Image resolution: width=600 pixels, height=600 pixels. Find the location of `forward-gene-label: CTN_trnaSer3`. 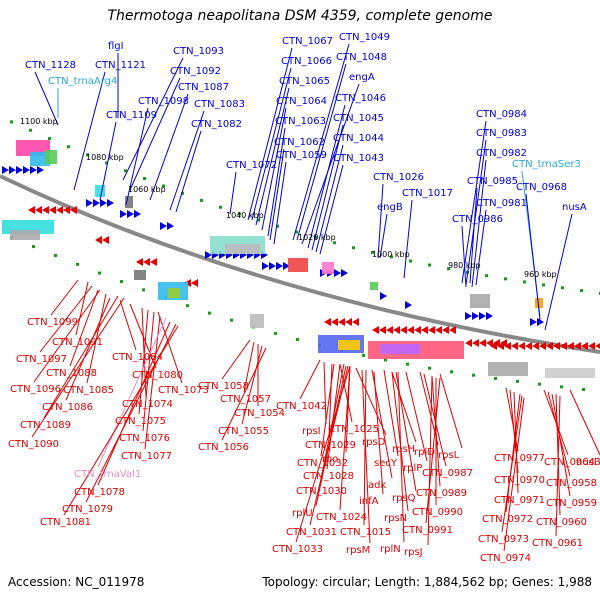

forward-gene-label: CTN_trnaSer3 is located at coordinates (546, 164).